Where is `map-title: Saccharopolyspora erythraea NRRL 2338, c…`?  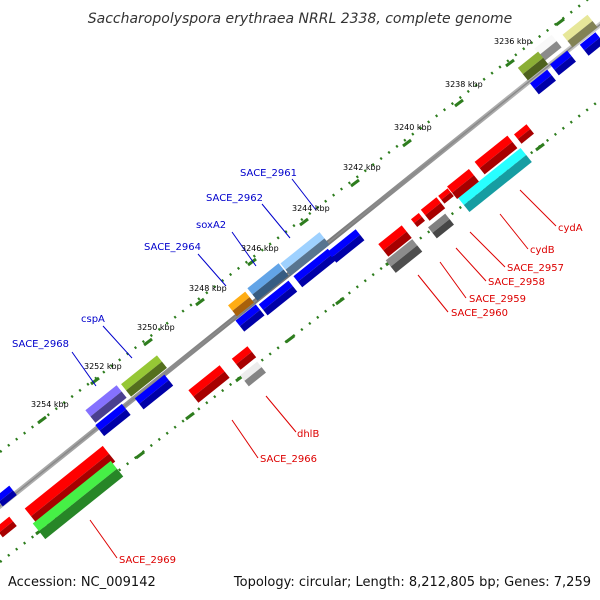
map-title: Saccharopolyspora erythraea NRRL 2338, c… is located at coordinates (300, 19).